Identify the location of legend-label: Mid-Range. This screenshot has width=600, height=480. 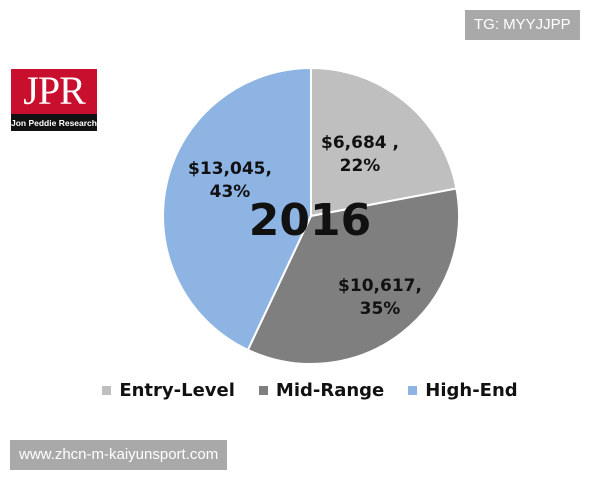
(330, 390).